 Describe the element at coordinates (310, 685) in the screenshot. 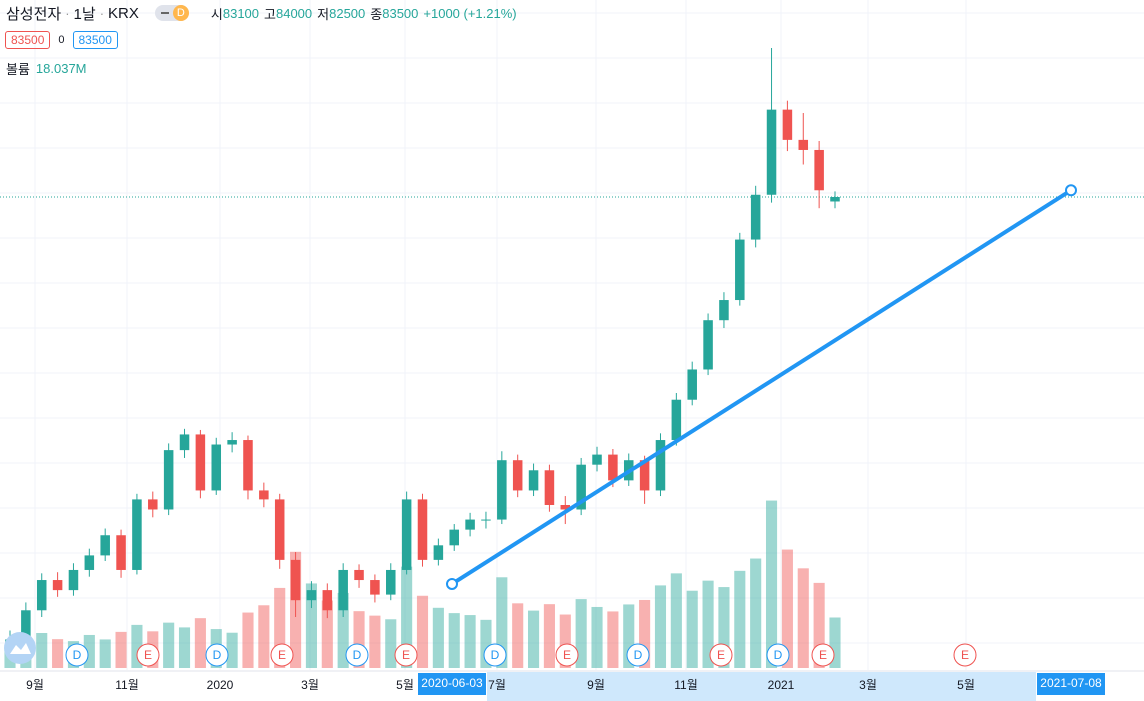

I see `x-tick-label: 3월` at that location.